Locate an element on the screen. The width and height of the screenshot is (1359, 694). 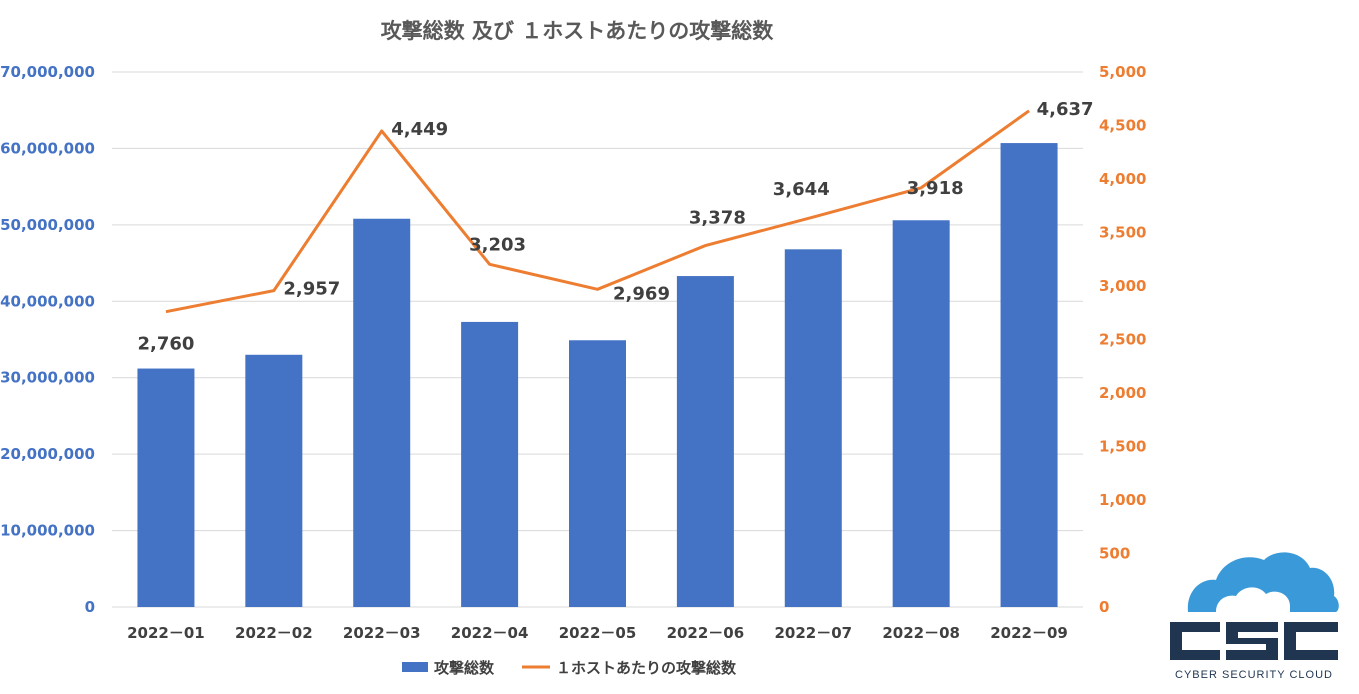
left-tick-label: 40,000,000 is located at coordinates (47, 301).